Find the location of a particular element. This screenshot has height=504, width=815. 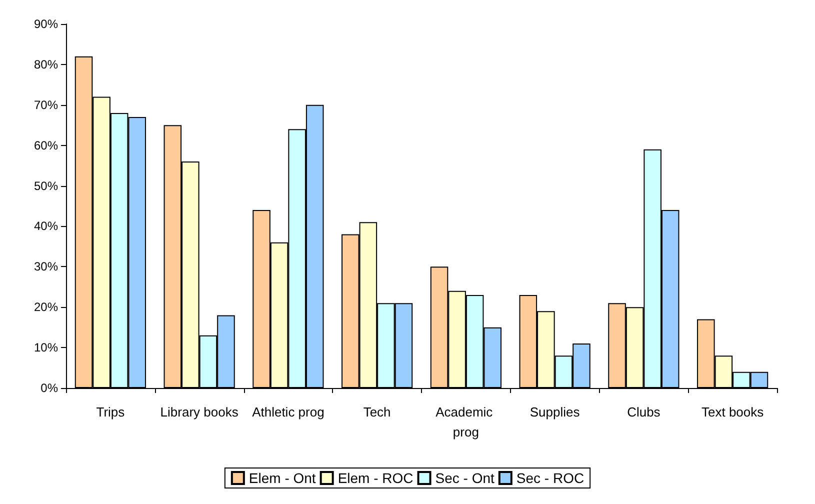

y-tick-label: 40% is located at coordinates (46, 226).